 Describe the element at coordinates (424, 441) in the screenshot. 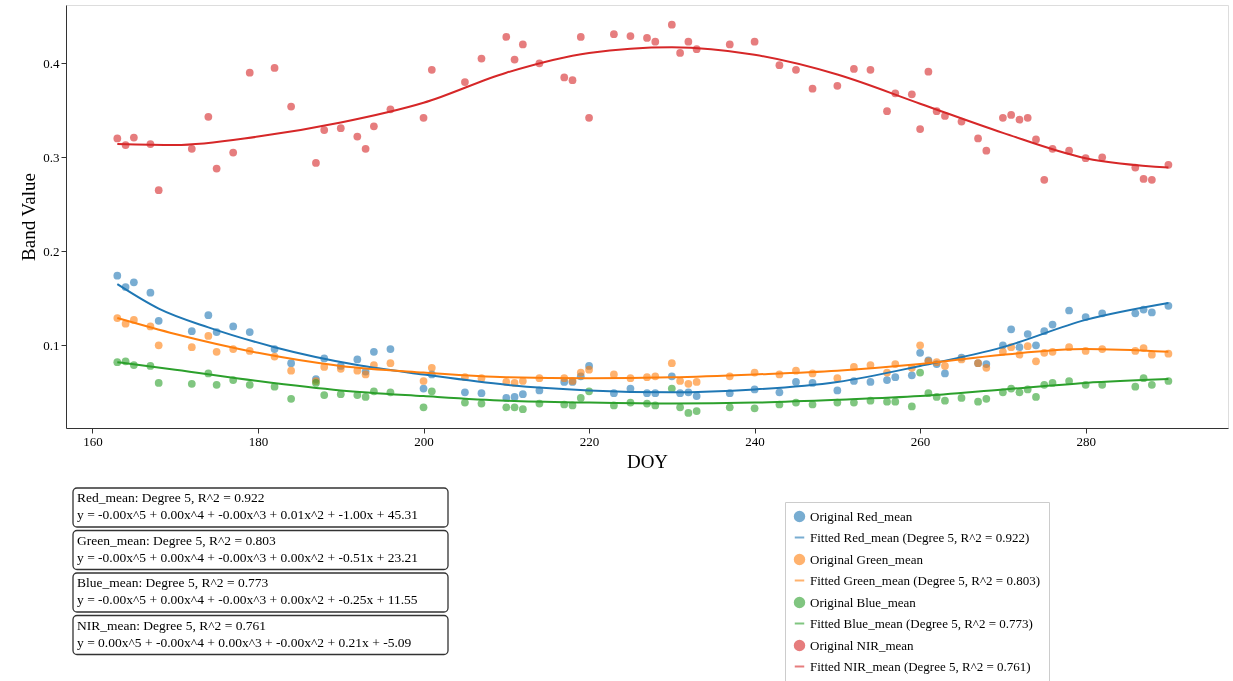

I see `x-tick-label: 200` at that location.